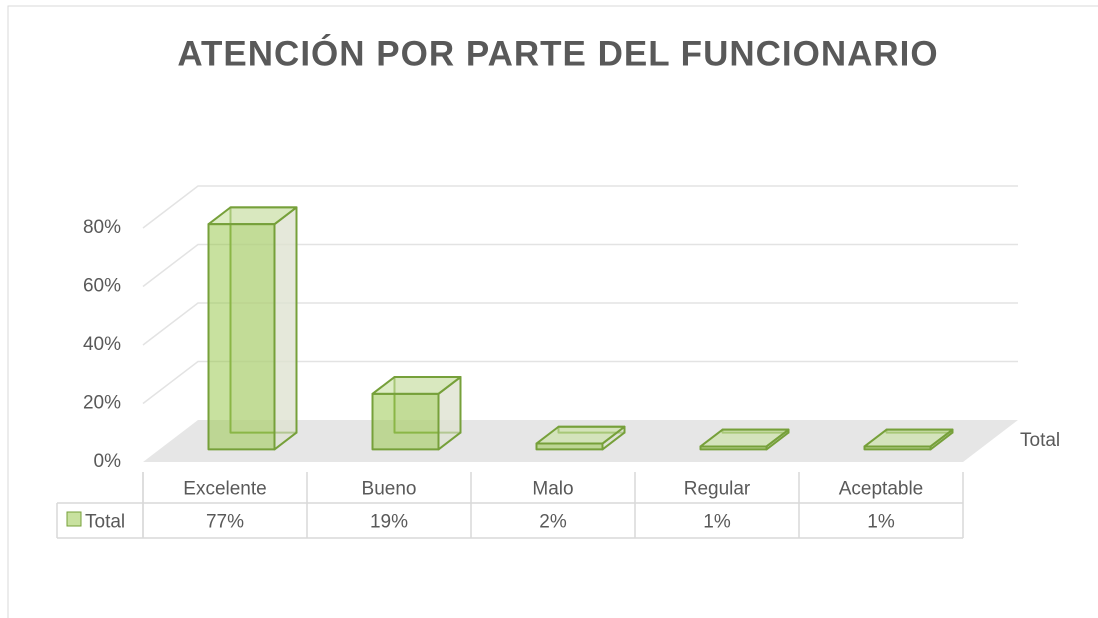 Image resolution: width=1098 pixels, height=618 pixels. What do you see at coordinates (717, 489) in the screenshot?
I see `x-tick-label: Regular` at bounding box center [717, 489].